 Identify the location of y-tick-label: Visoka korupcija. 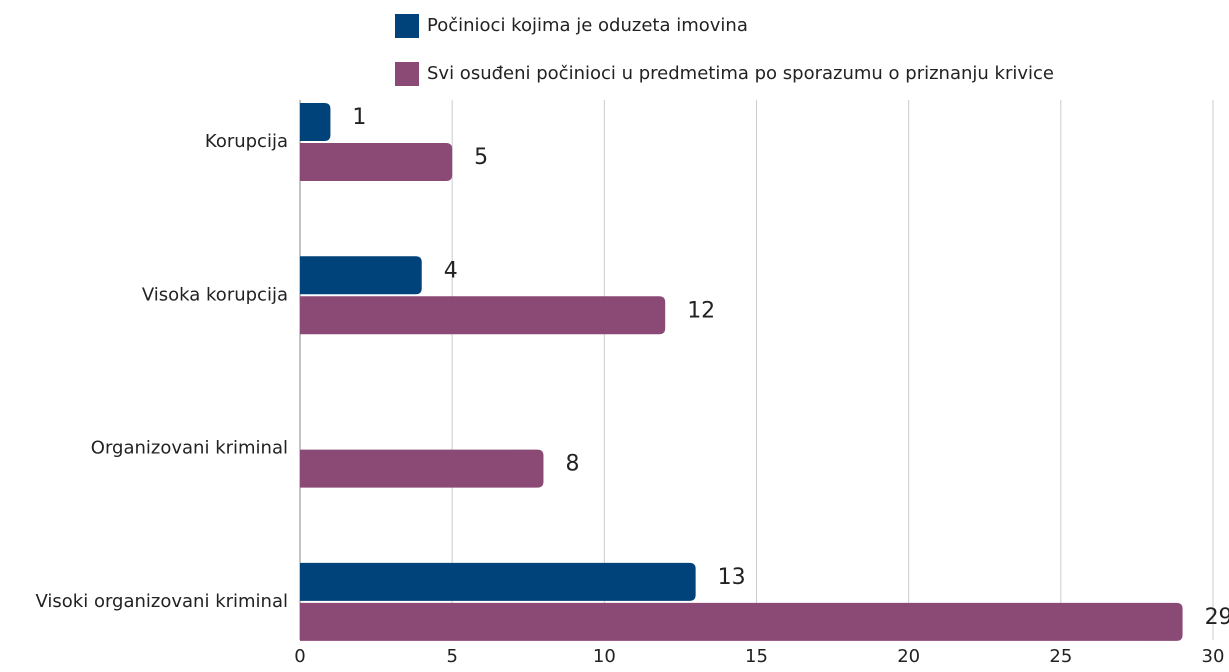
(215, 294).